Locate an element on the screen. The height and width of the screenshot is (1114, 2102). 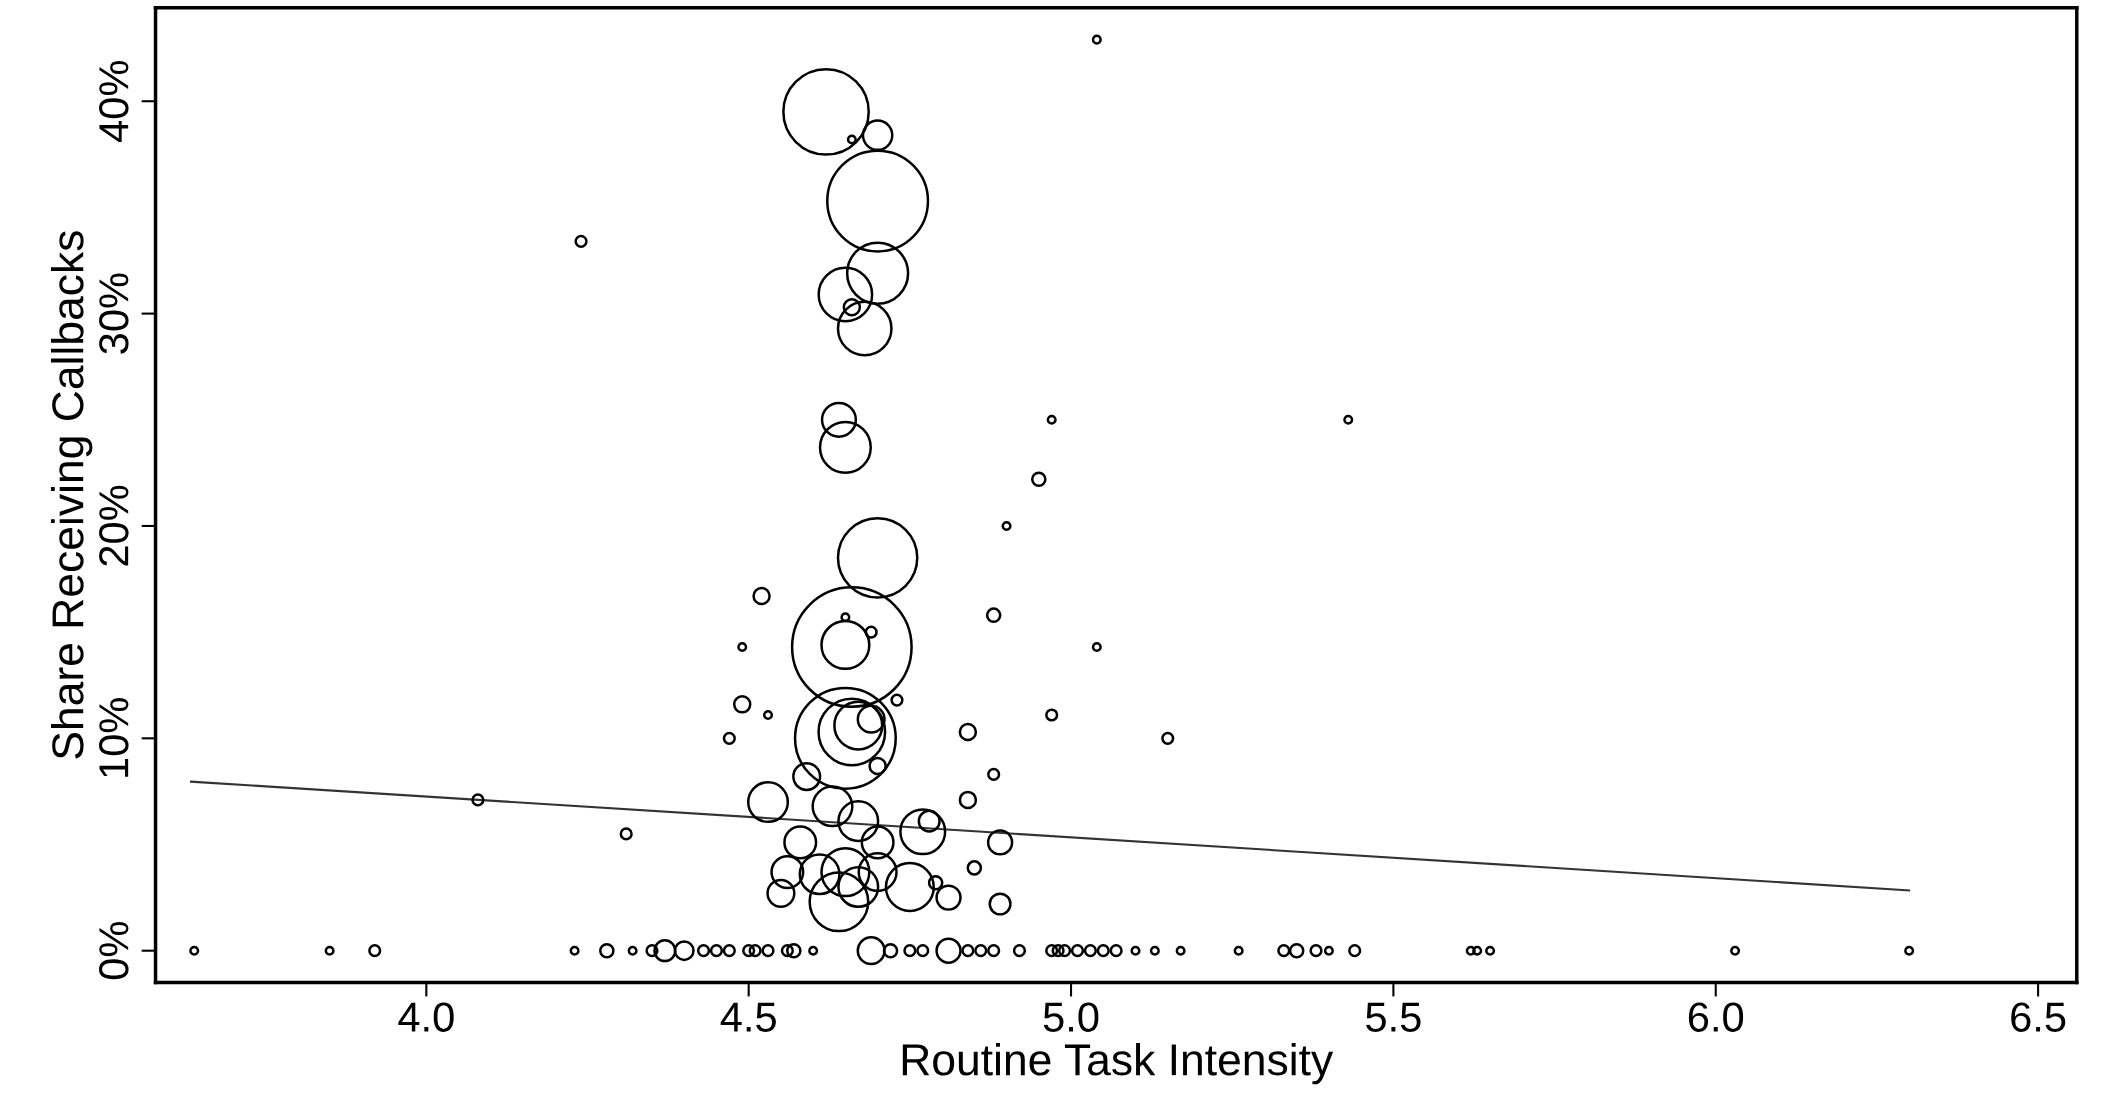
y-tick-label: 0% is located at coordinates (114, 951).